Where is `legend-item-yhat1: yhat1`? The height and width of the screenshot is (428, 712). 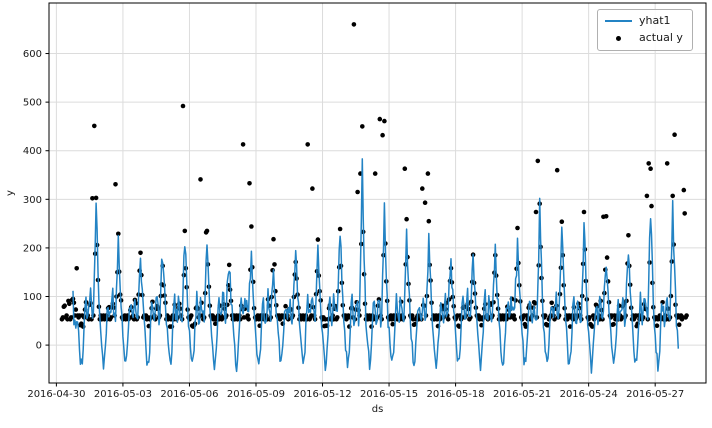 legend-item-yhat1: yhat1 is located at coordinates (644, 21).